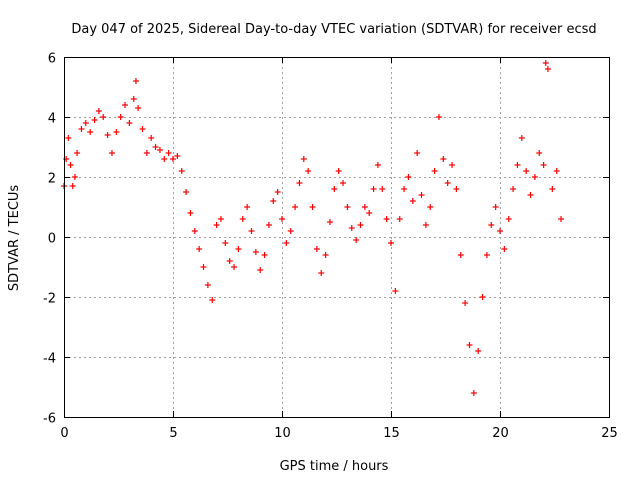 This screenshot has width=640, height=480. What do you see at coordinates (49, 359) in the screenshot?
I see `y-tick-label: -4` at bounding box center [49, 359].